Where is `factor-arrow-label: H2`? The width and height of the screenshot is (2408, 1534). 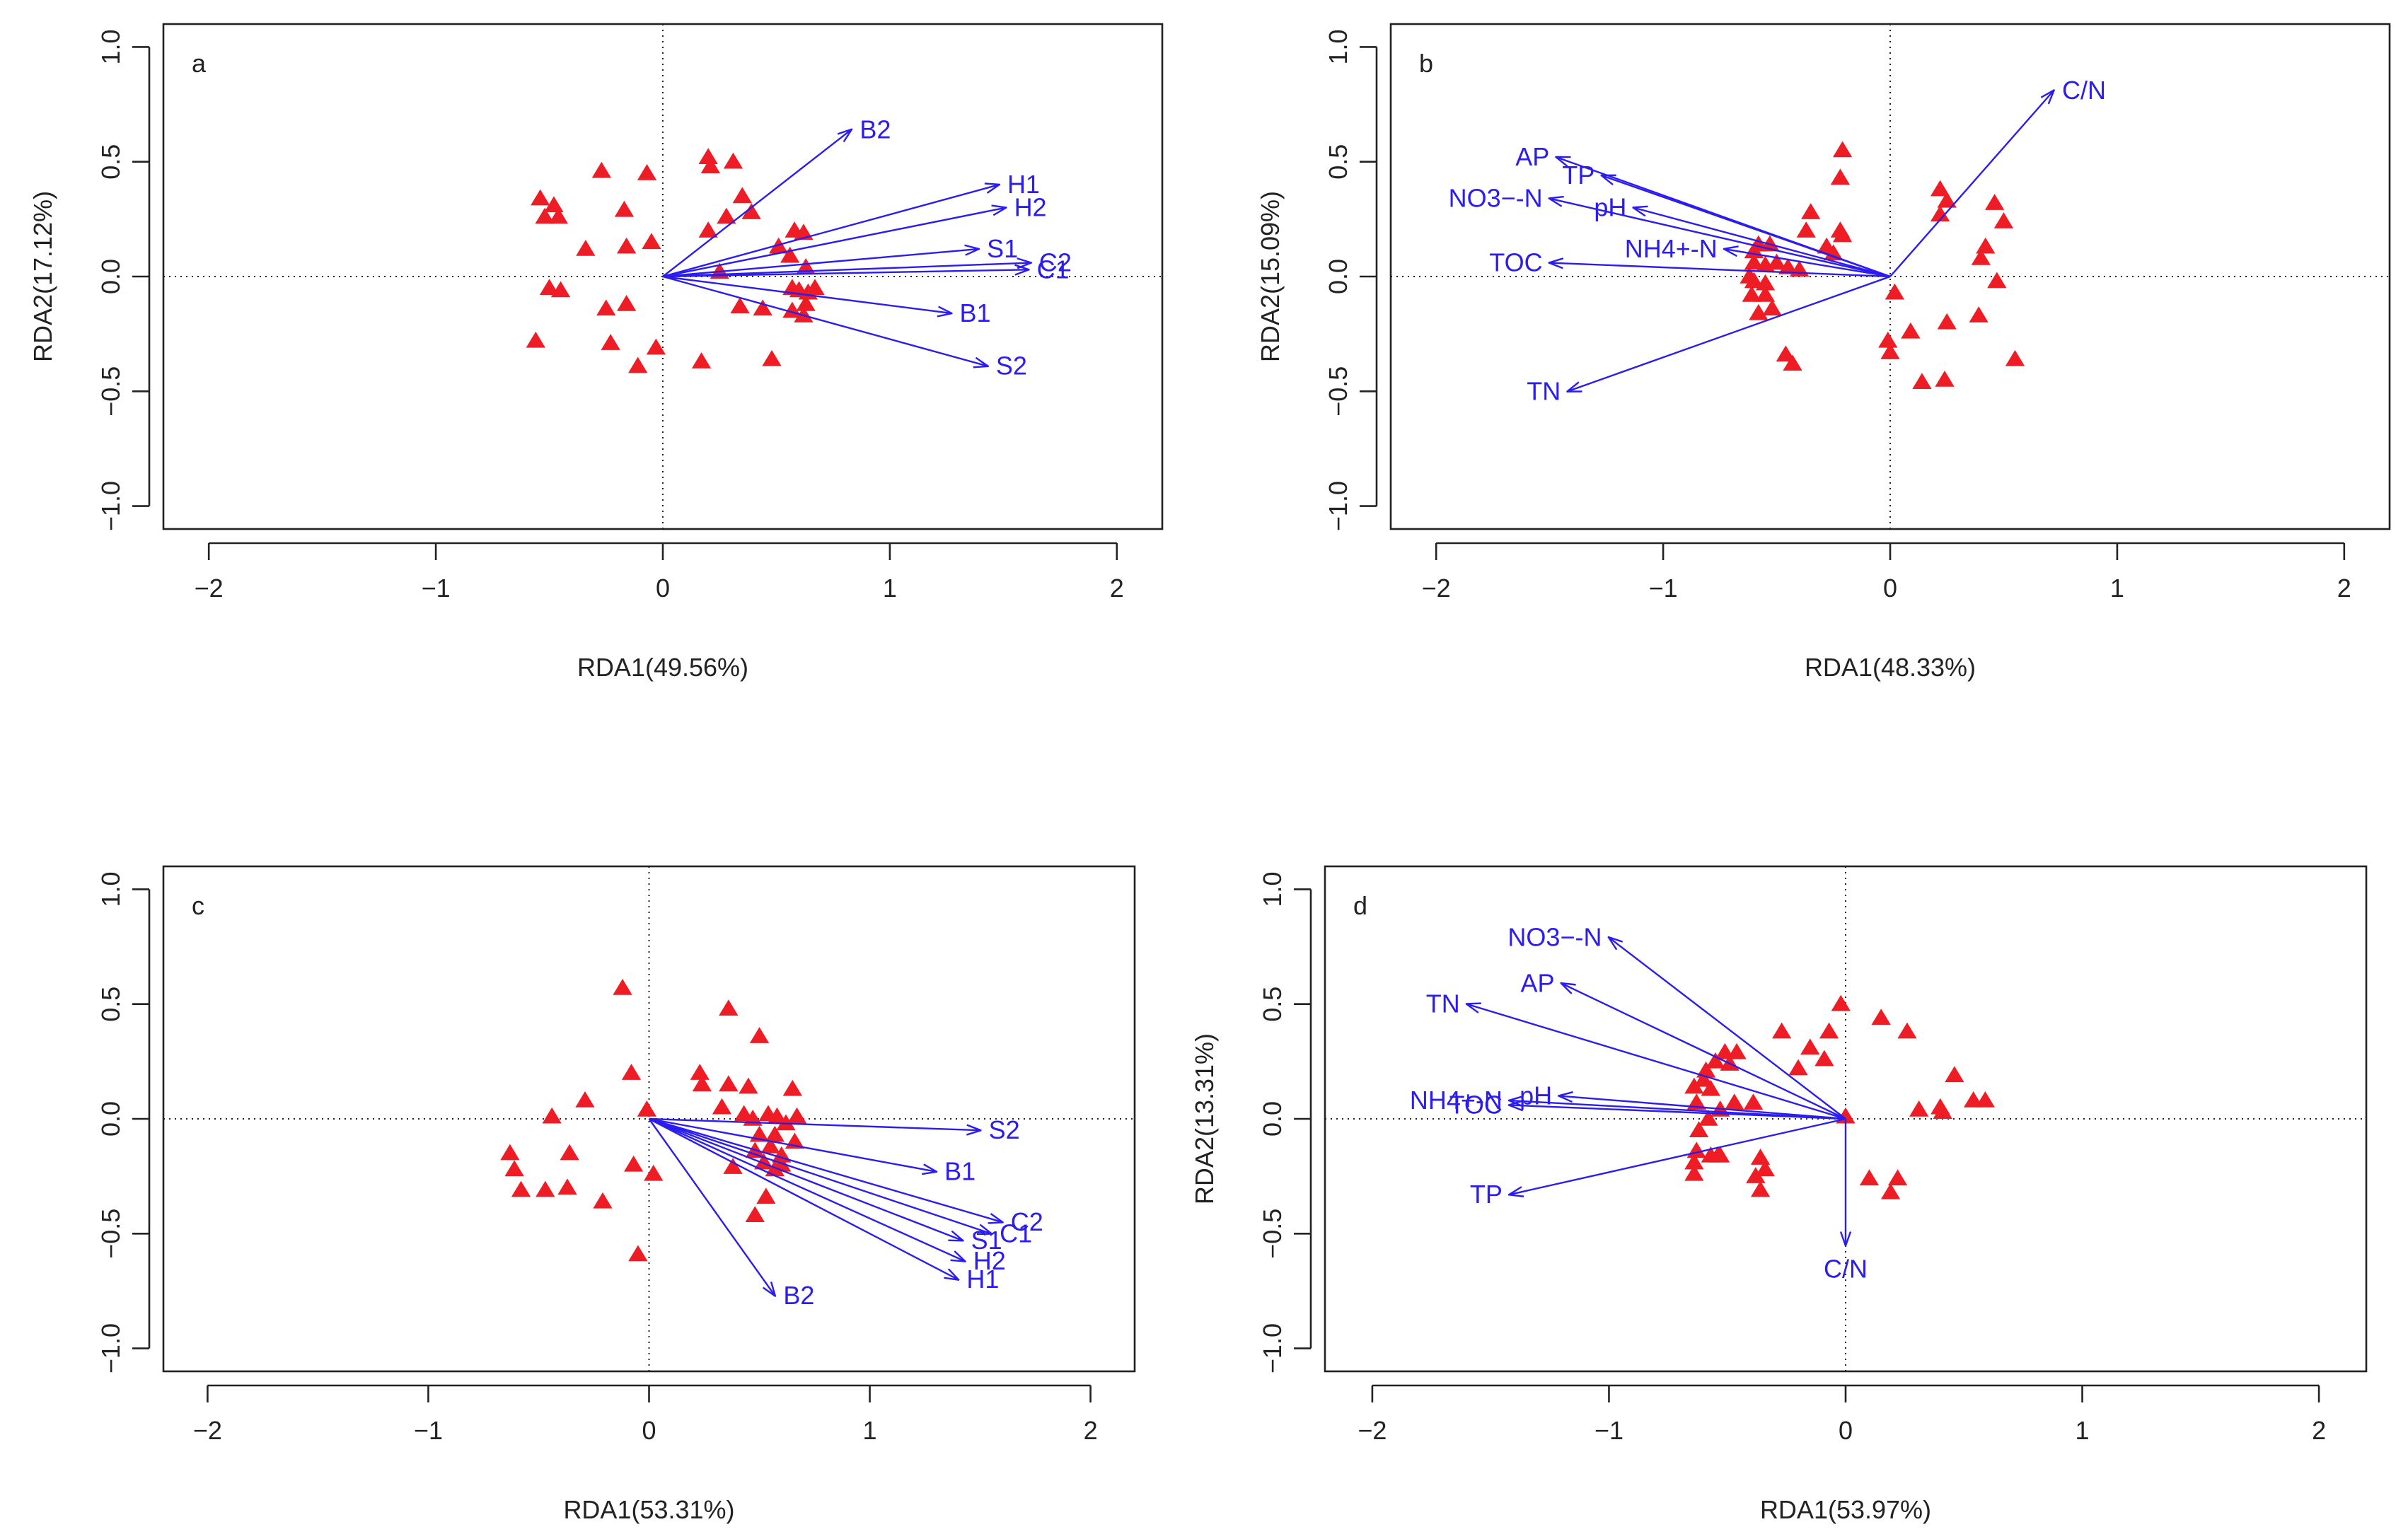
factor-arrow-label: H2 is located at coordinates (989, 1260).